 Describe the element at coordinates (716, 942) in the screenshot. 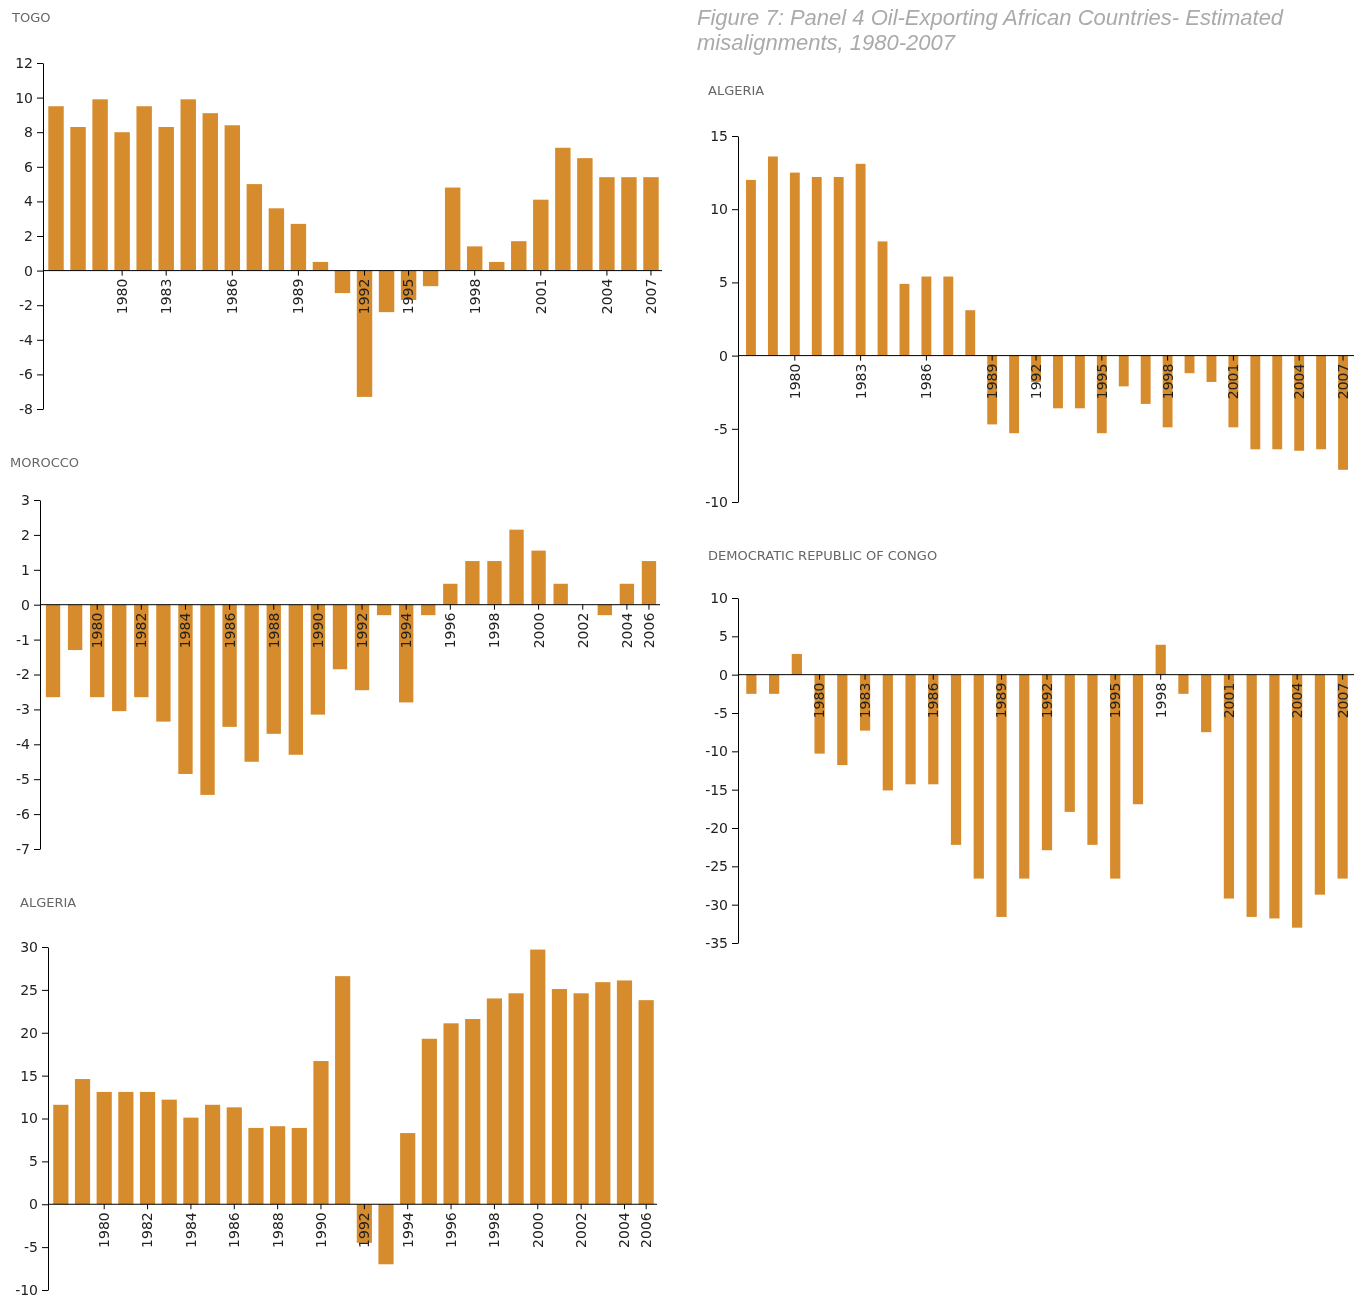

I see `y-tick-label: -35` at that location.